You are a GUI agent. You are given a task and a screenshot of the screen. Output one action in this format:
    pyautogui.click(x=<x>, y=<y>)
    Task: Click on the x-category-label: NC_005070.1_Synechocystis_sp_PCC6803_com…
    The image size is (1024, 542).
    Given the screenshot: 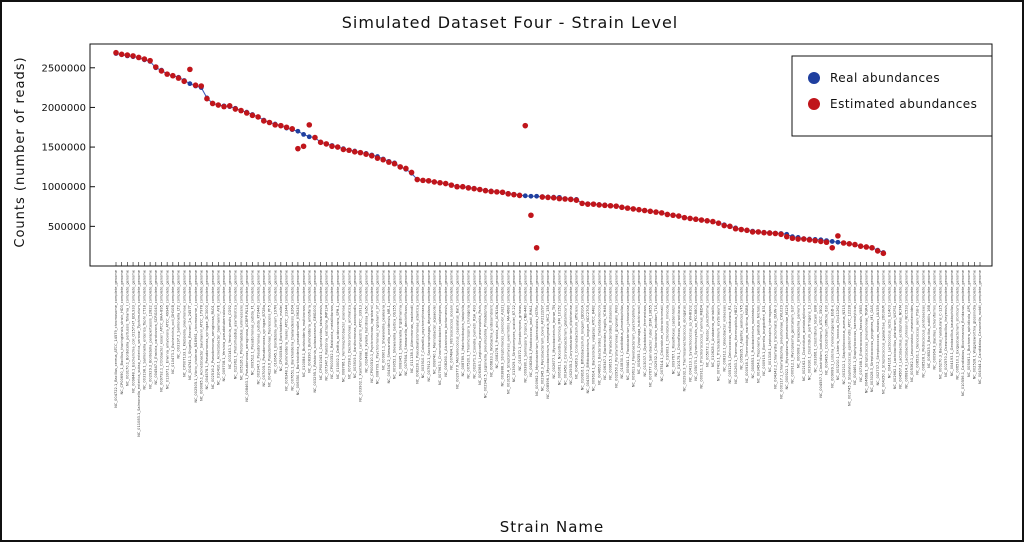 What is the action you would take?
    pyautogui.click(x=696, y=324)
    